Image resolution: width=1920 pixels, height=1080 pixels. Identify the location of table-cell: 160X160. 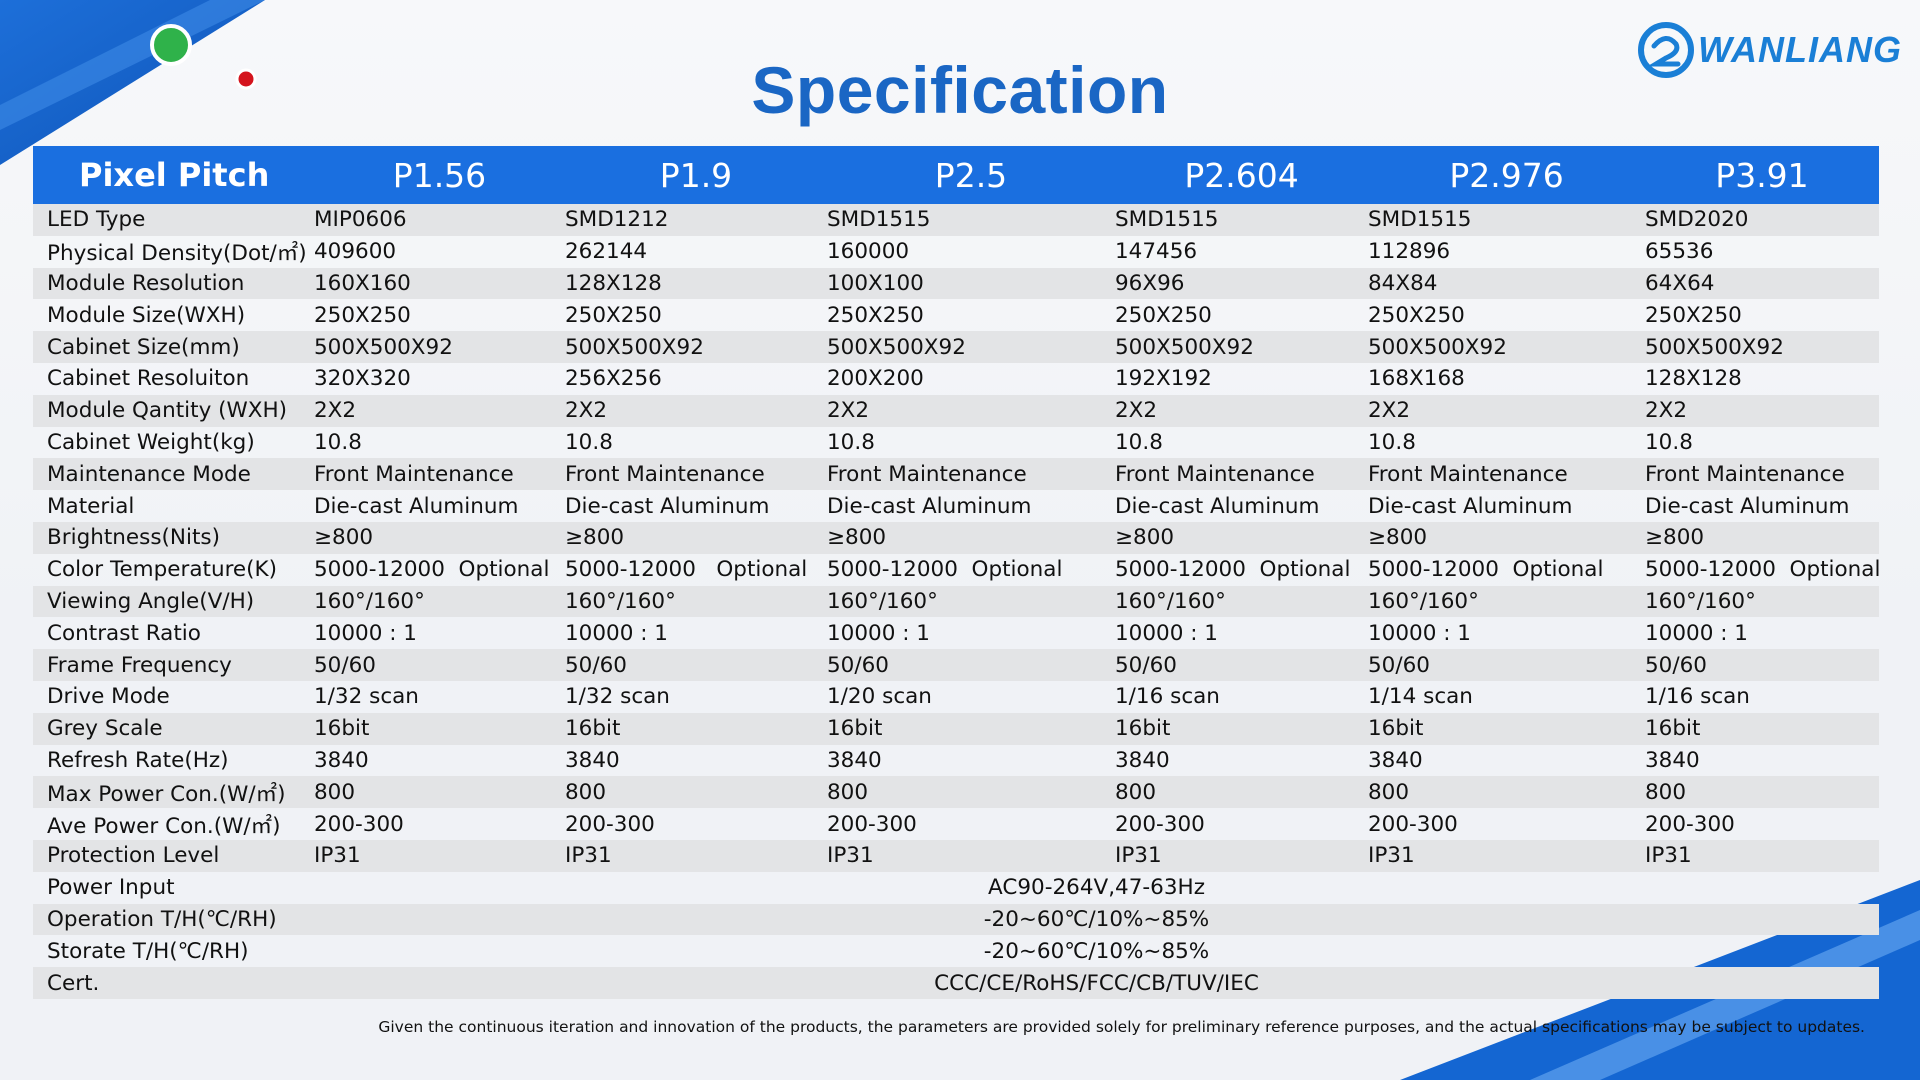
(362, 283).